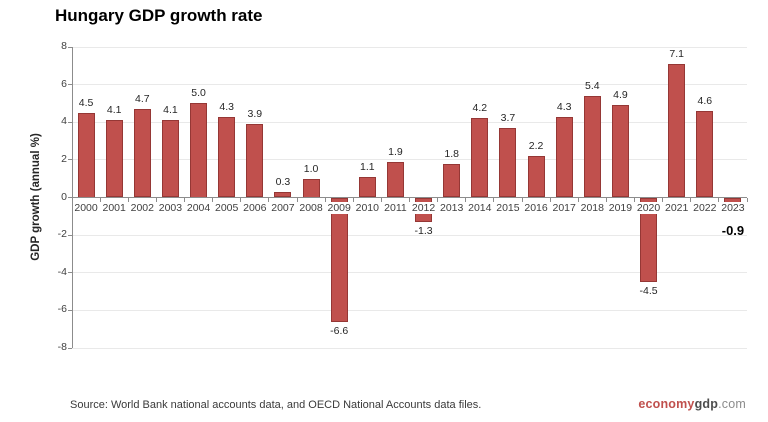 This screenshot has height=422, width=768. What do you see at coordinates (199, 150) in the screenshot?
I see `bar-2004` at bounding box center [199, 150].